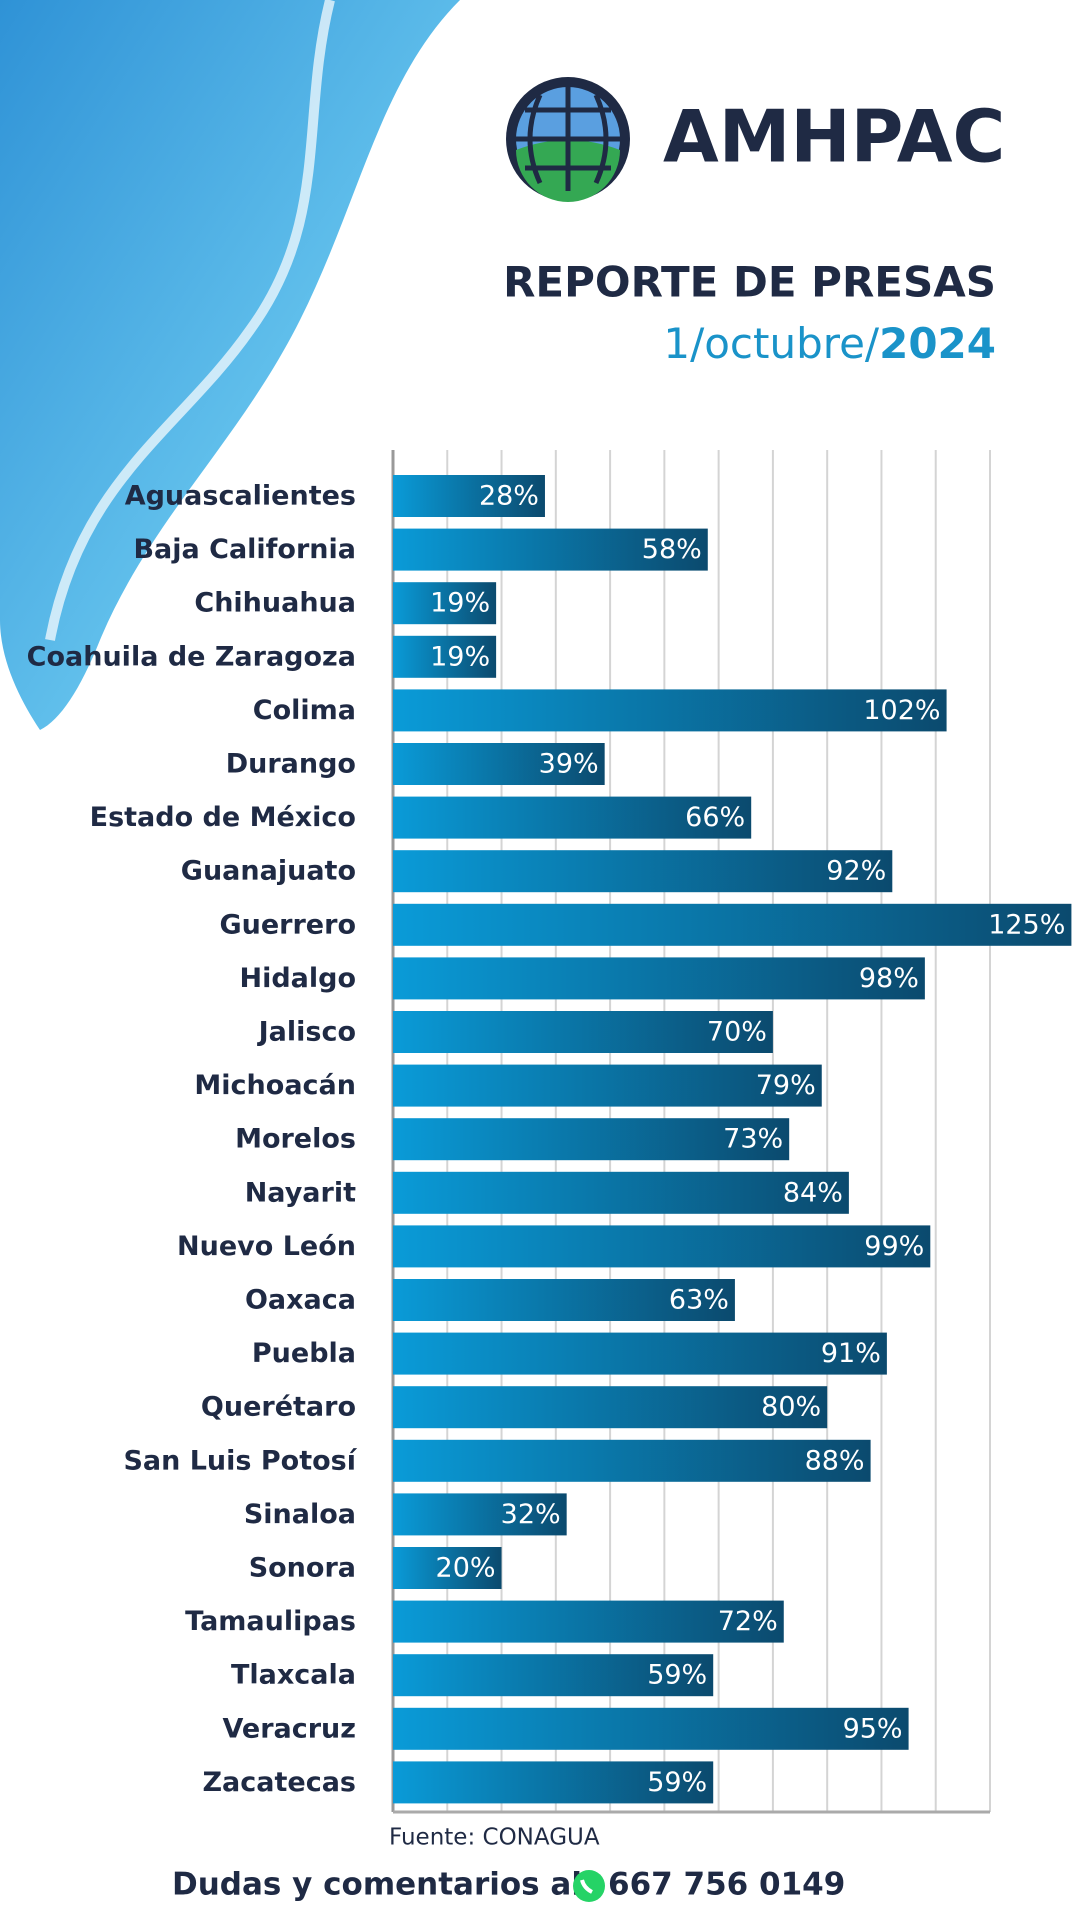 This screenshot has width=1080, height=1920. I want to click on value-label: 125%, so click(1026, 924).